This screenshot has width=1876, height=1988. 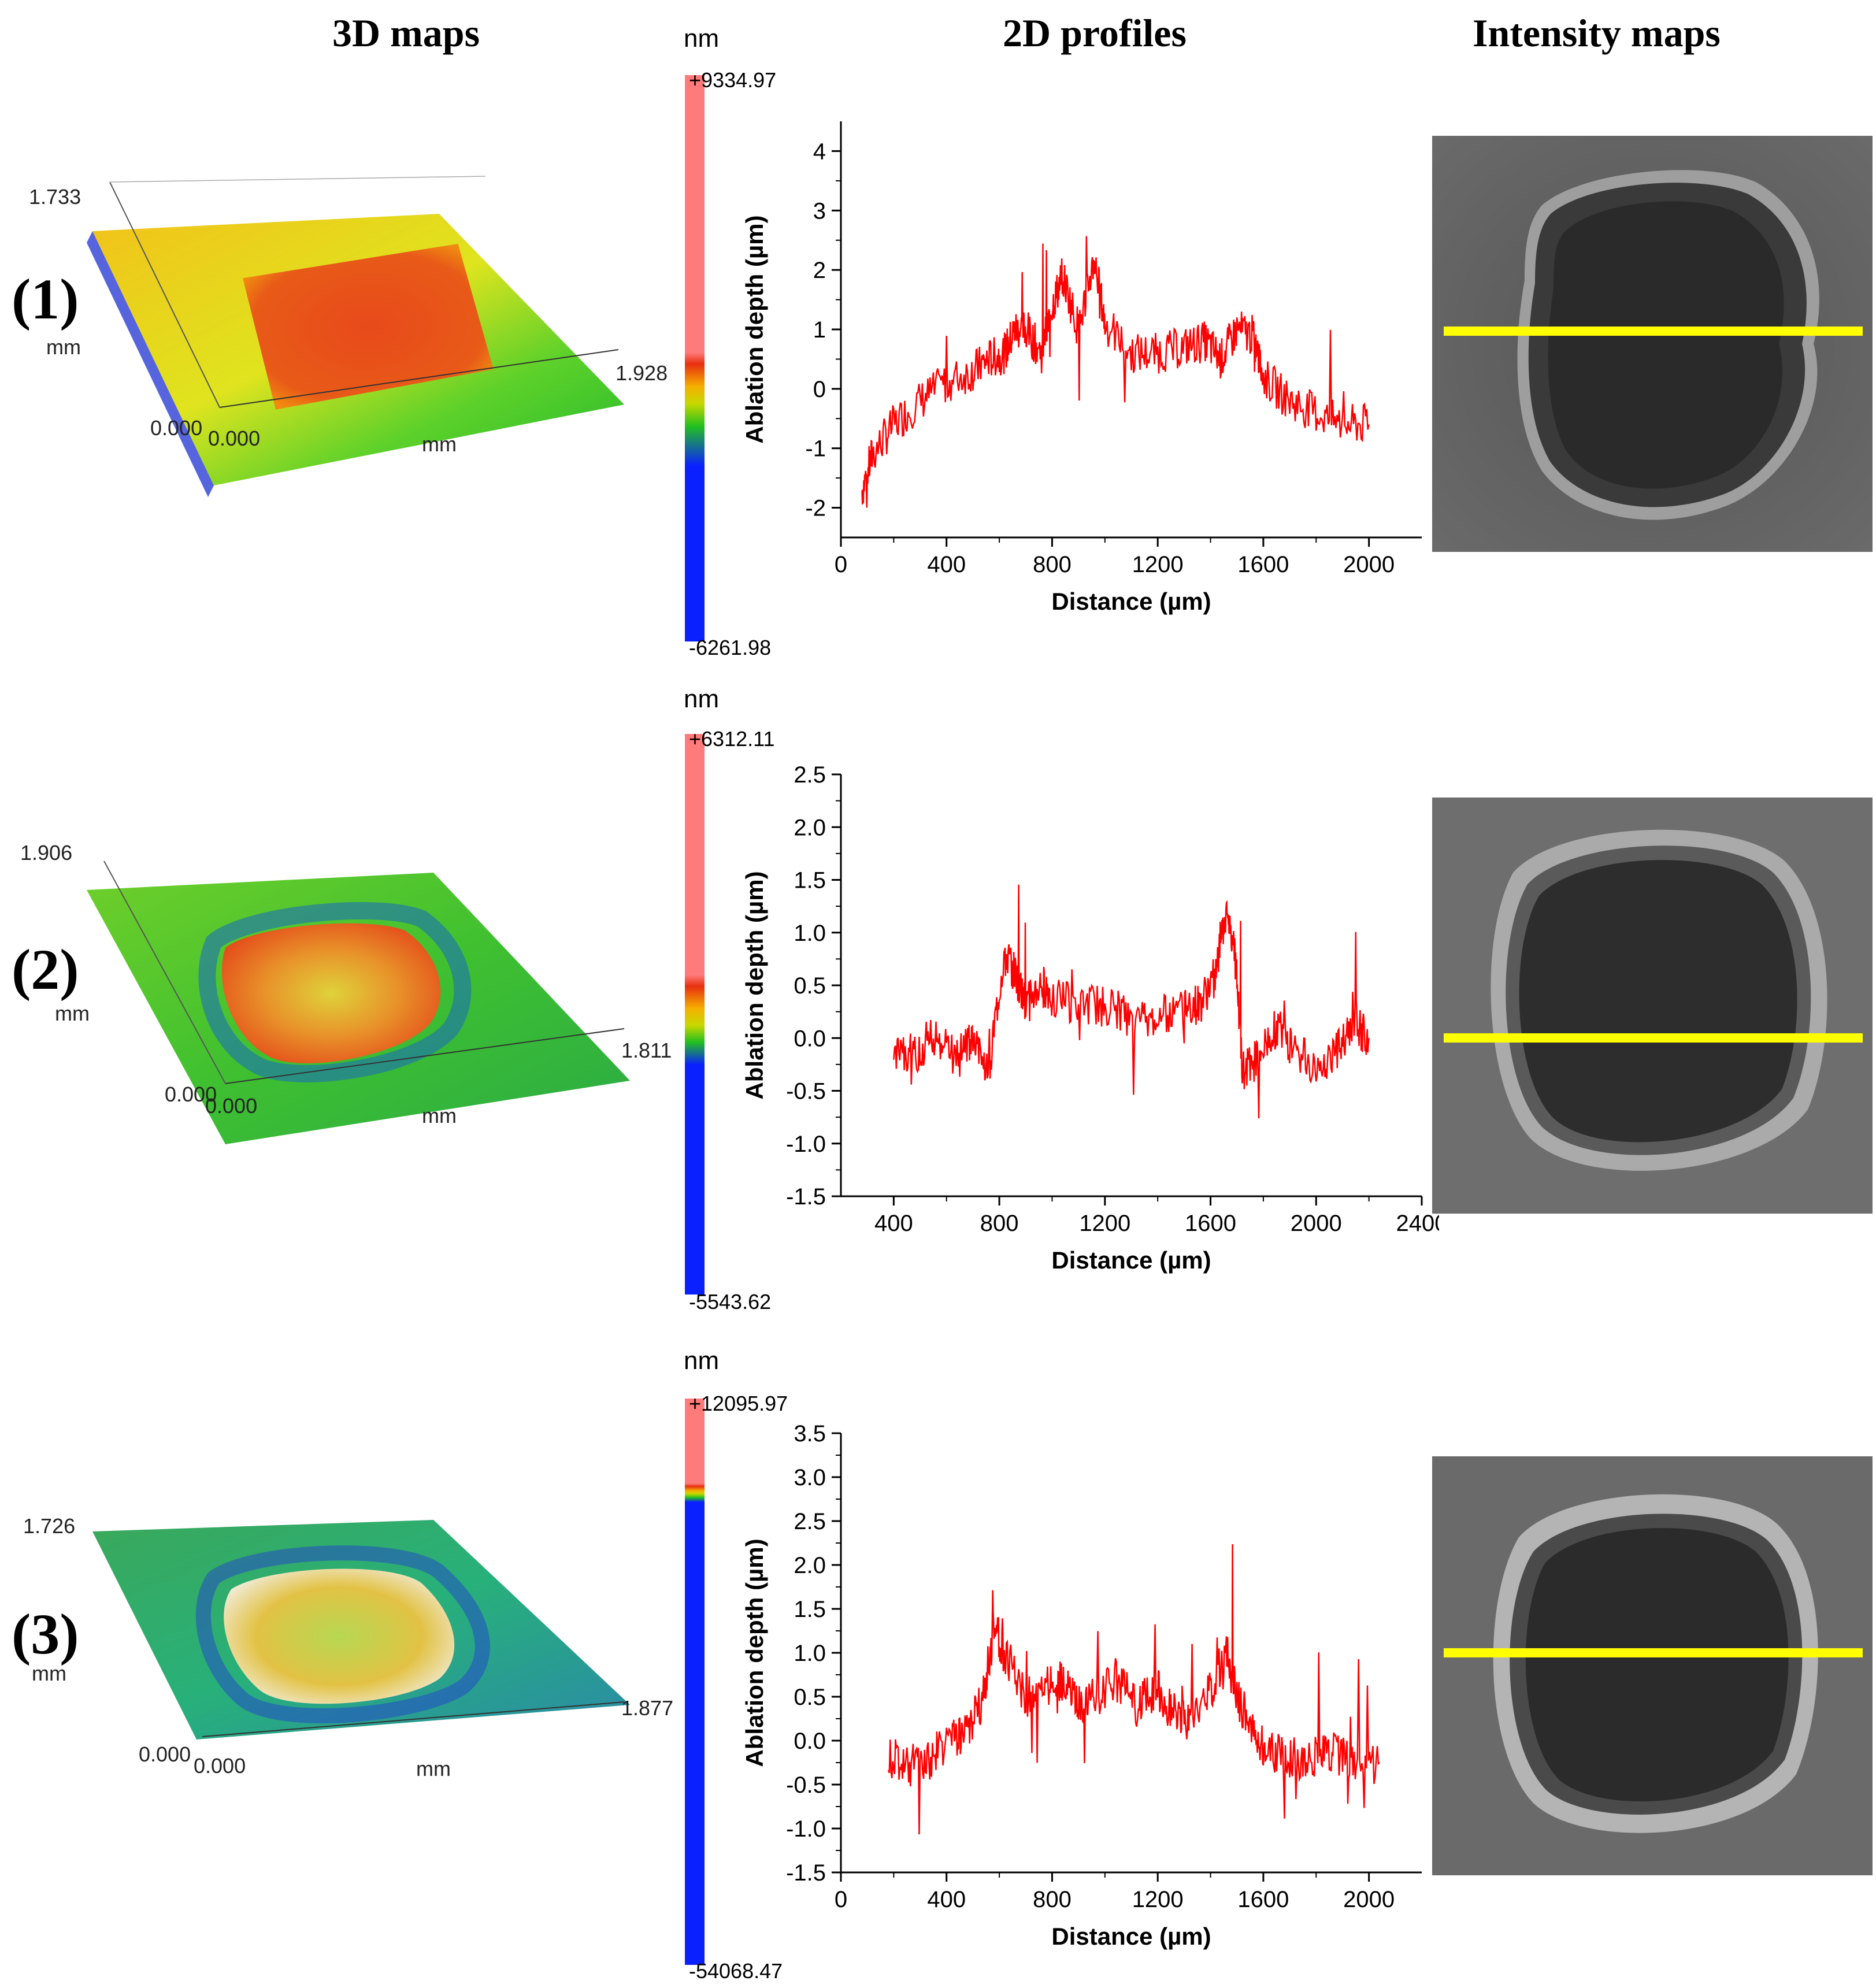 I want to click on 3d1-y-max: 1.733, so click(x=55, y=197).